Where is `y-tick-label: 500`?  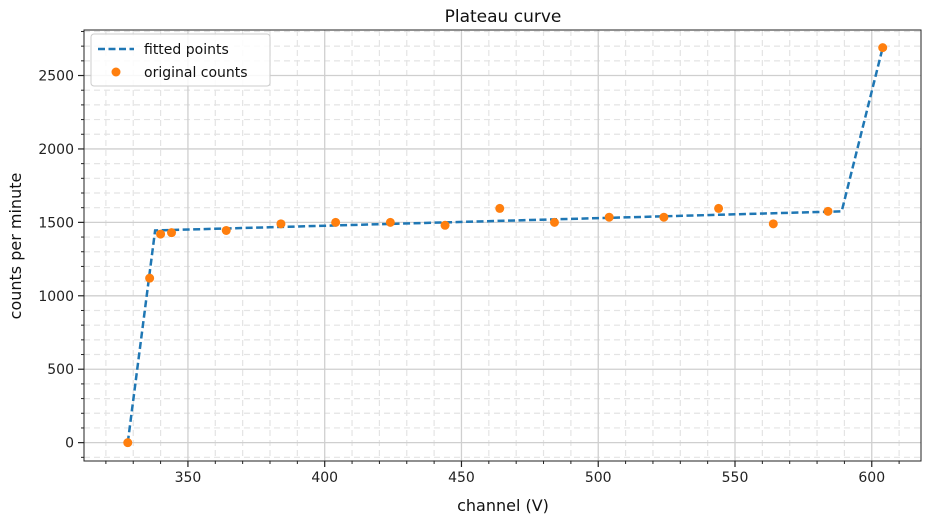 y-tick-label: 500 is located at coordinates (60, 370).